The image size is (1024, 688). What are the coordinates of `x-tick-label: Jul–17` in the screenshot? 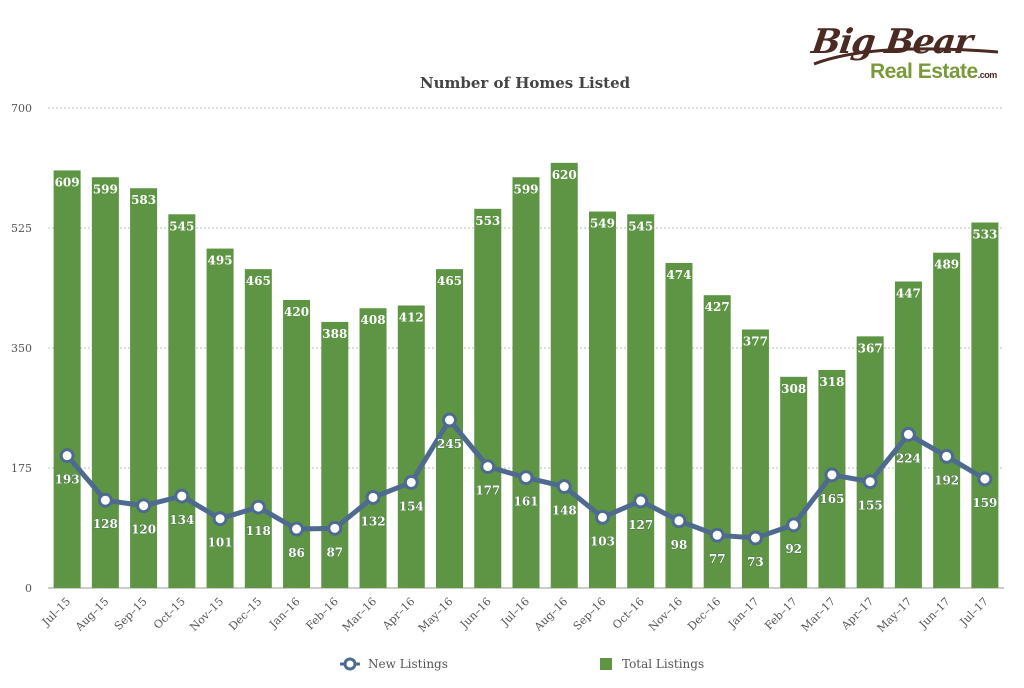 It's located at (974, 612).